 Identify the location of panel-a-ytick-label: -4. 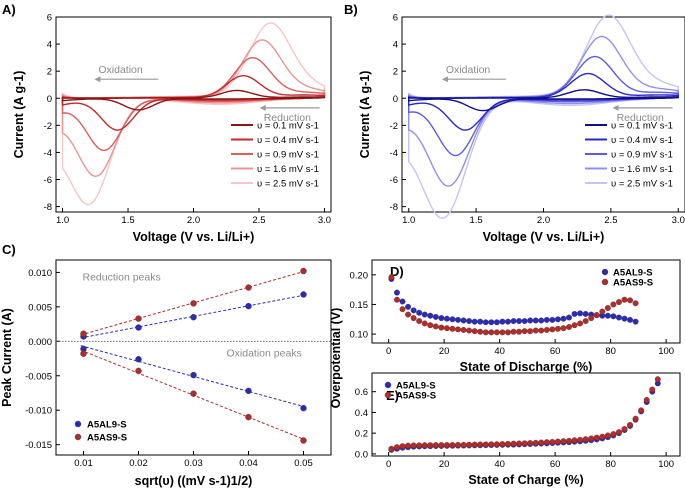
(48, 153).